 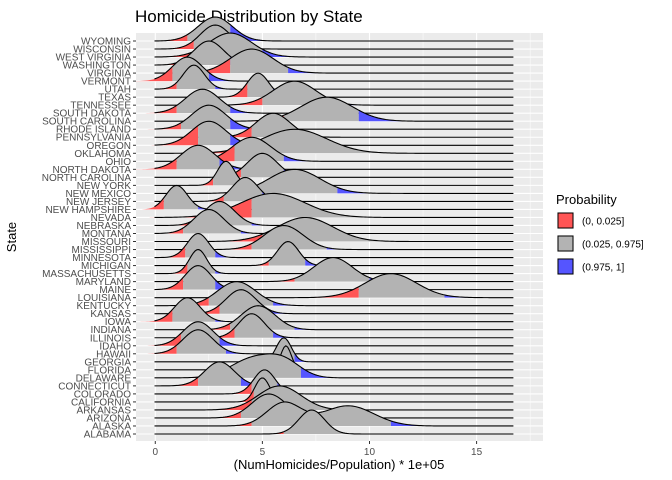 I want to click on x-tick-label: 10, so click(x=370, y=452).